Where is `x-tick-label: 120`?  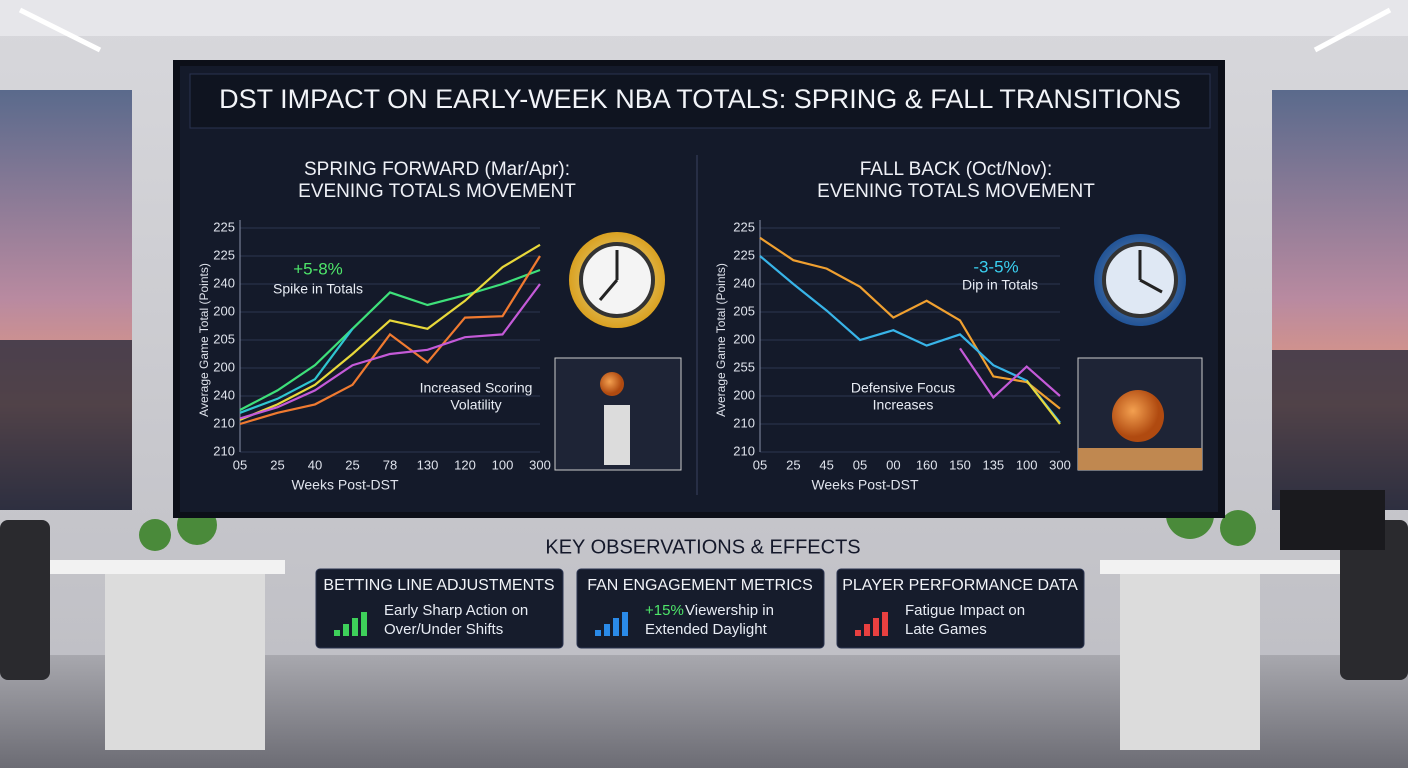
x-tick-label: 120 is located at coordinates (465, 464).